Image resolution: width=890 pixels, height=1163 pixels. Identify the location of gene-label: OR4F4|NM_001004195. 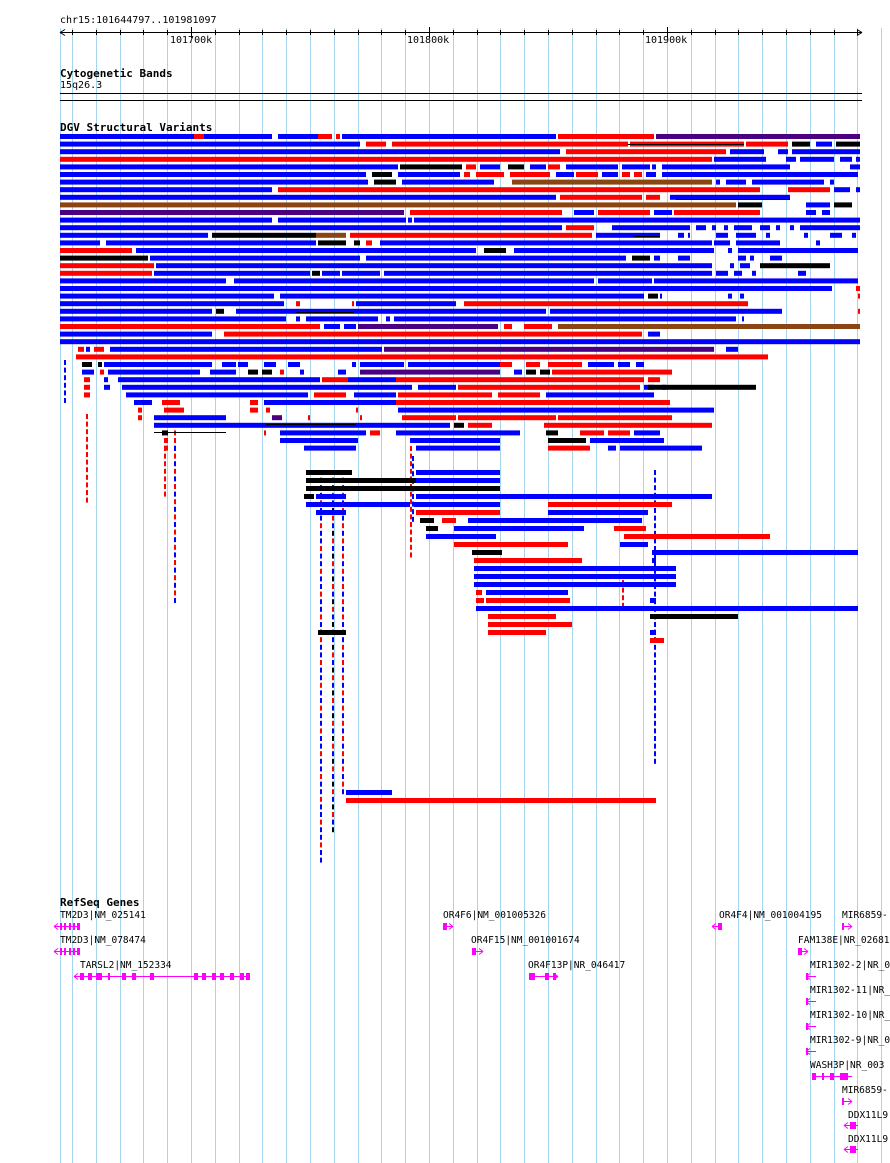
(770, 915).